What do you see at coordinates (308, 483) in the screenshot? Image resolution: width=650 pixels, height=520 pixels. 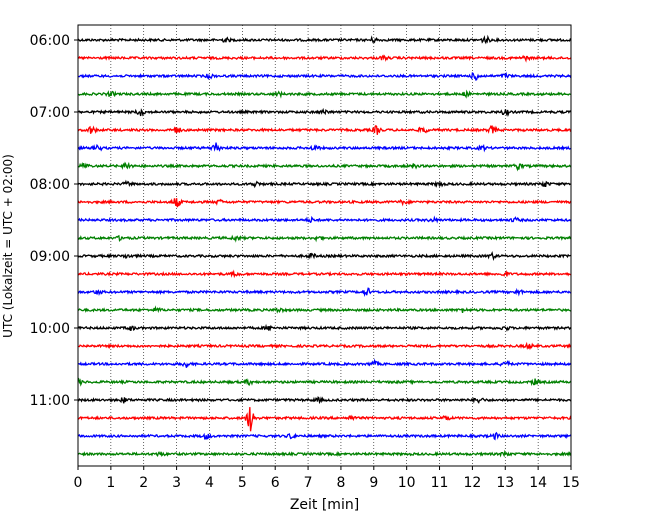 I see `x-tick-label: 7` at bounding box center [308, 483].